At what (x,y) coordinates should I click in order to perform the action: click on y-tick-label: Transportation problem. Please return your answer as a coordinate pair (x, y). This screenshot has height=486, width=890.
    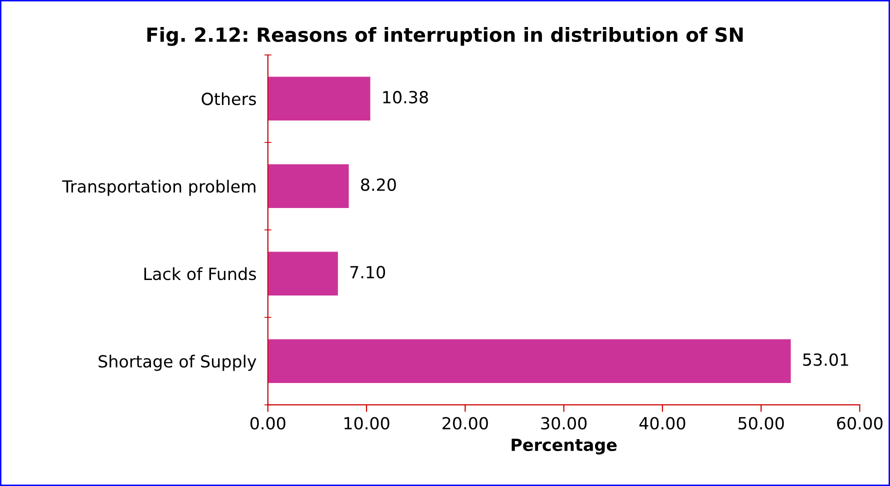
    Looking at the image, I should click on (159, 188).